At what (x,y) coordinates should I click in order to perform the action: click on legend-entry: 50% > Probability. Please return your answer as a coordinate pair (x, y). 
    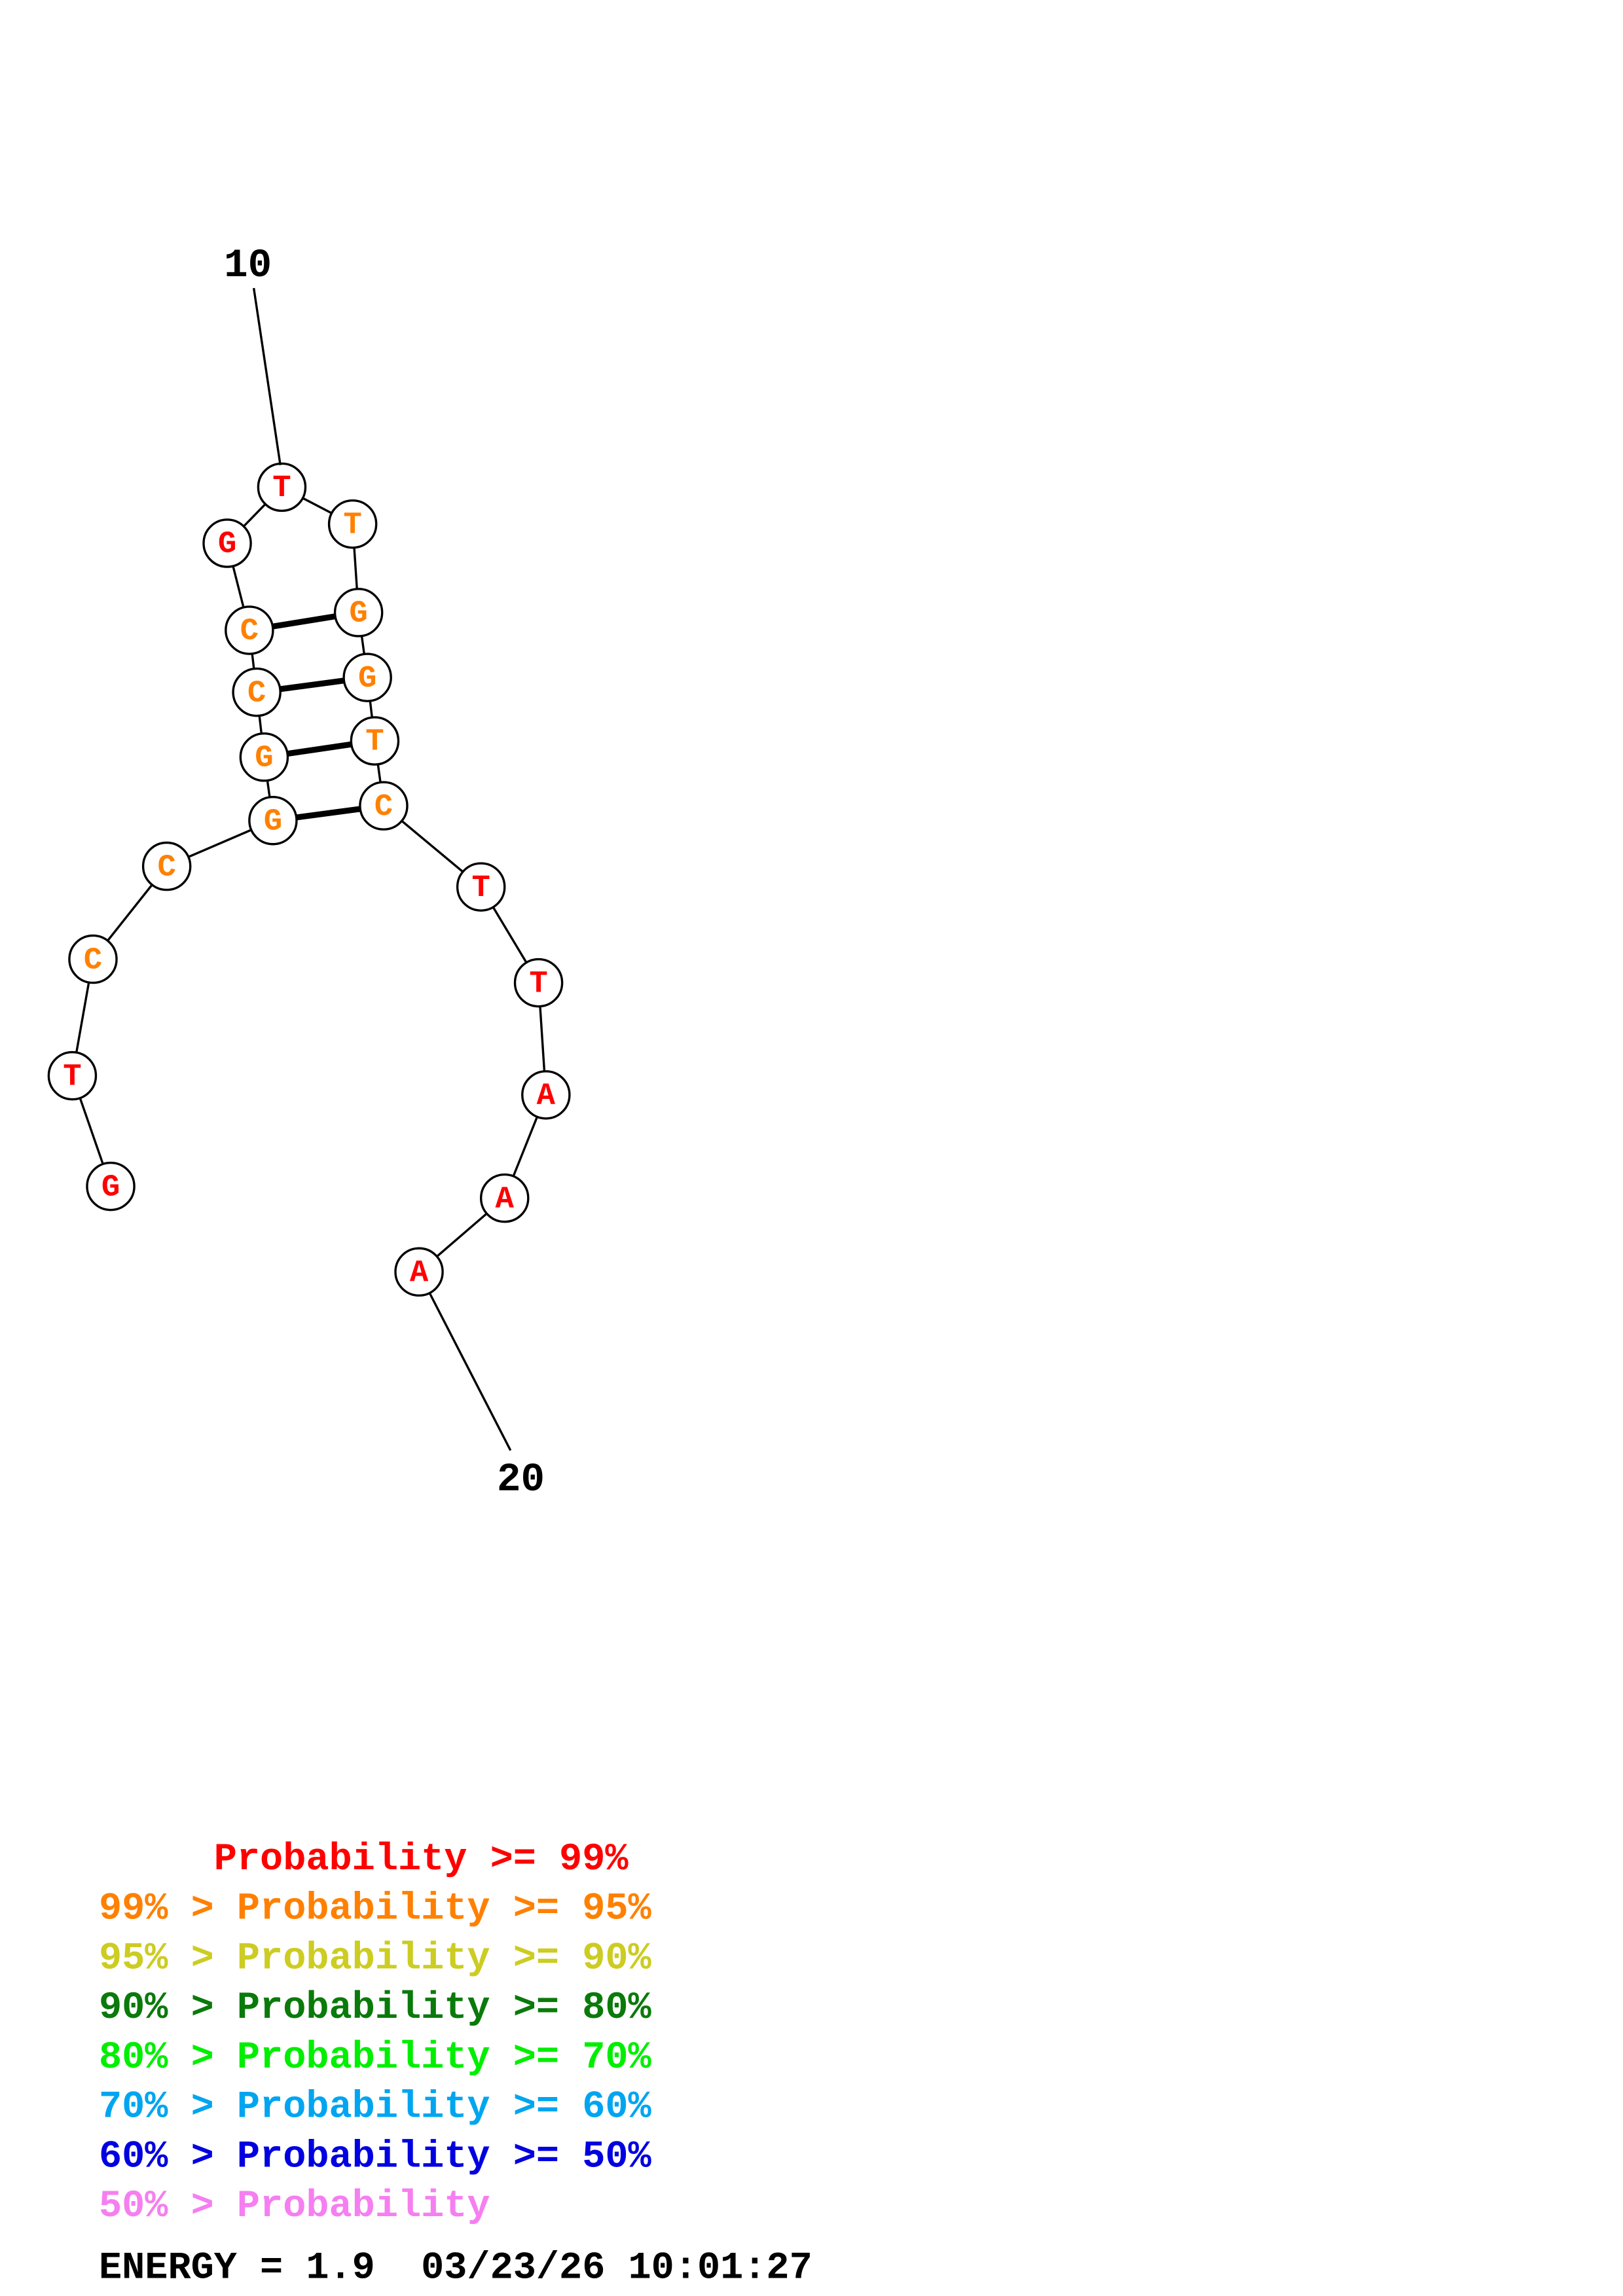
    Looking at the image, I should click on (294, 2206).